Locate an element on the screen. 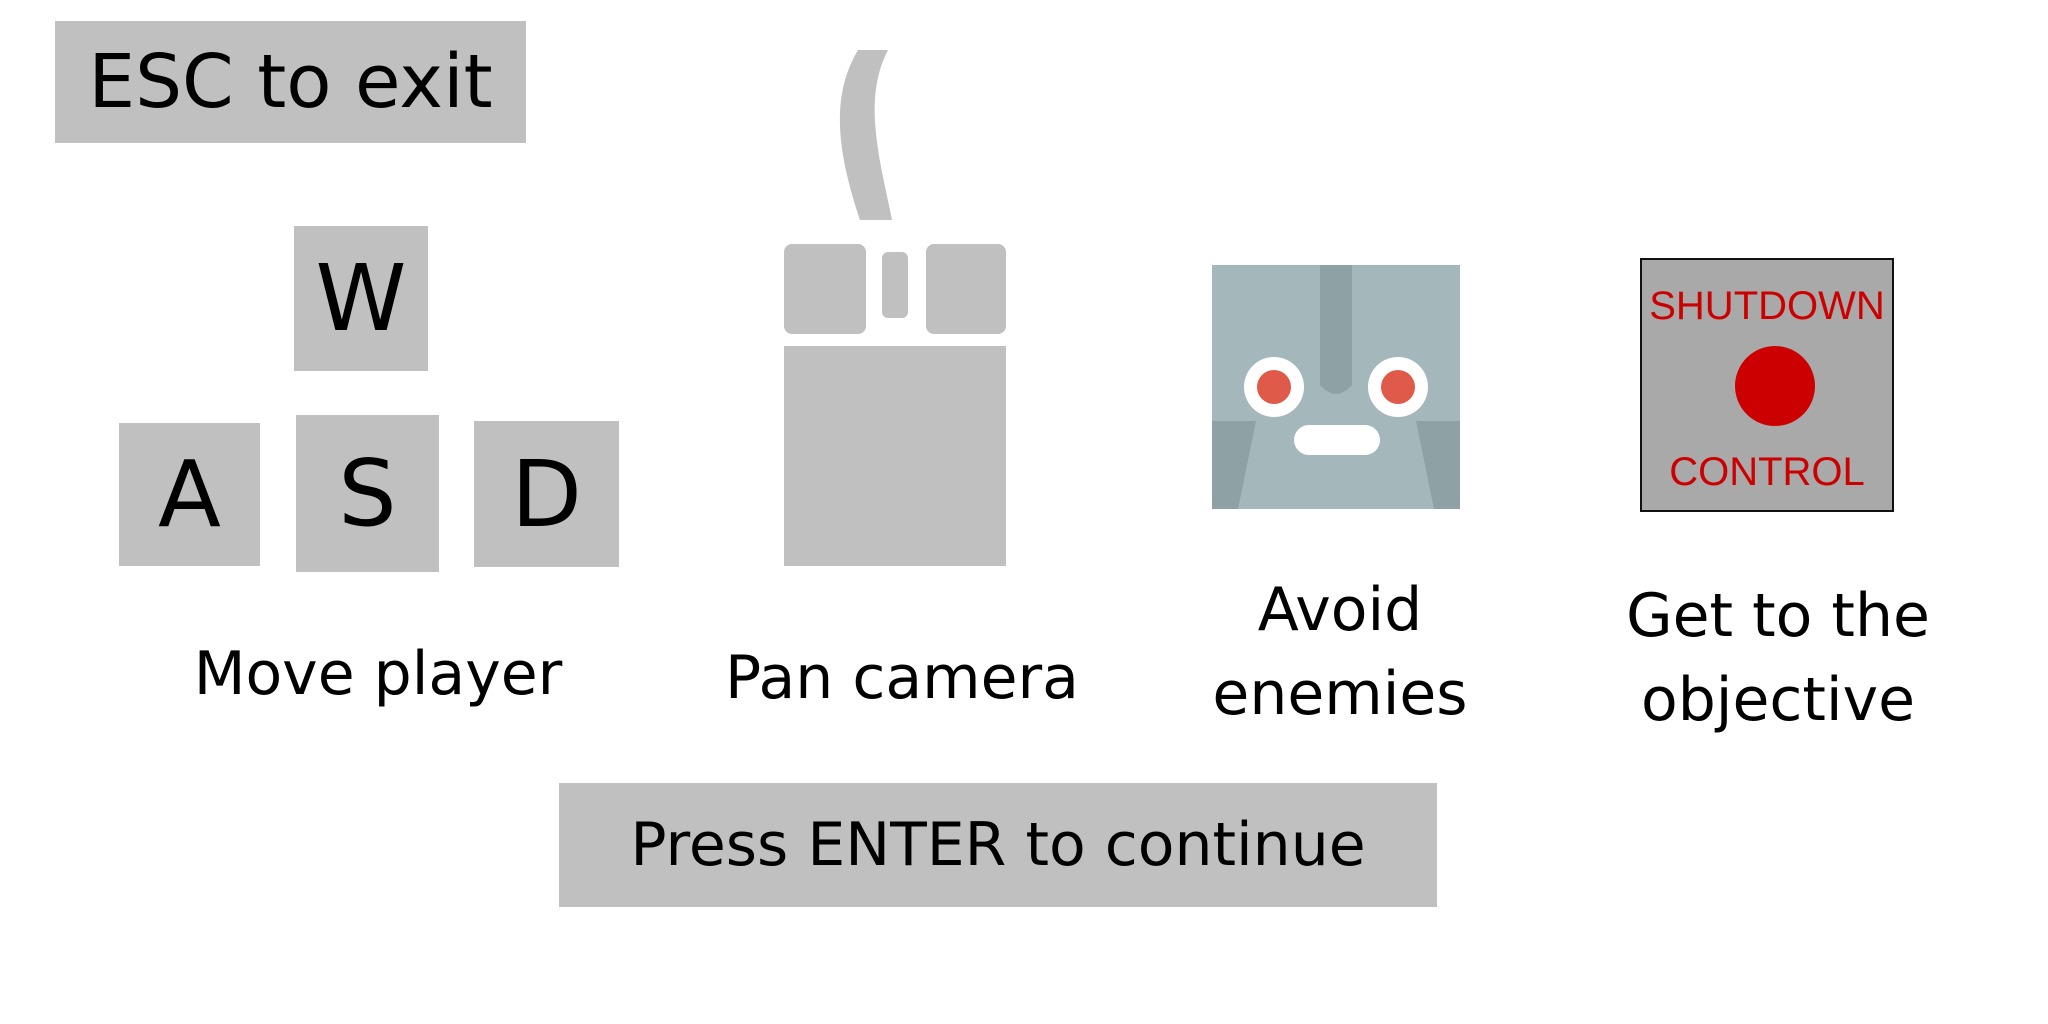 This screenshot has width=2048, height=1024. enemy-left-jaw is located at coordinates (1234, 465).